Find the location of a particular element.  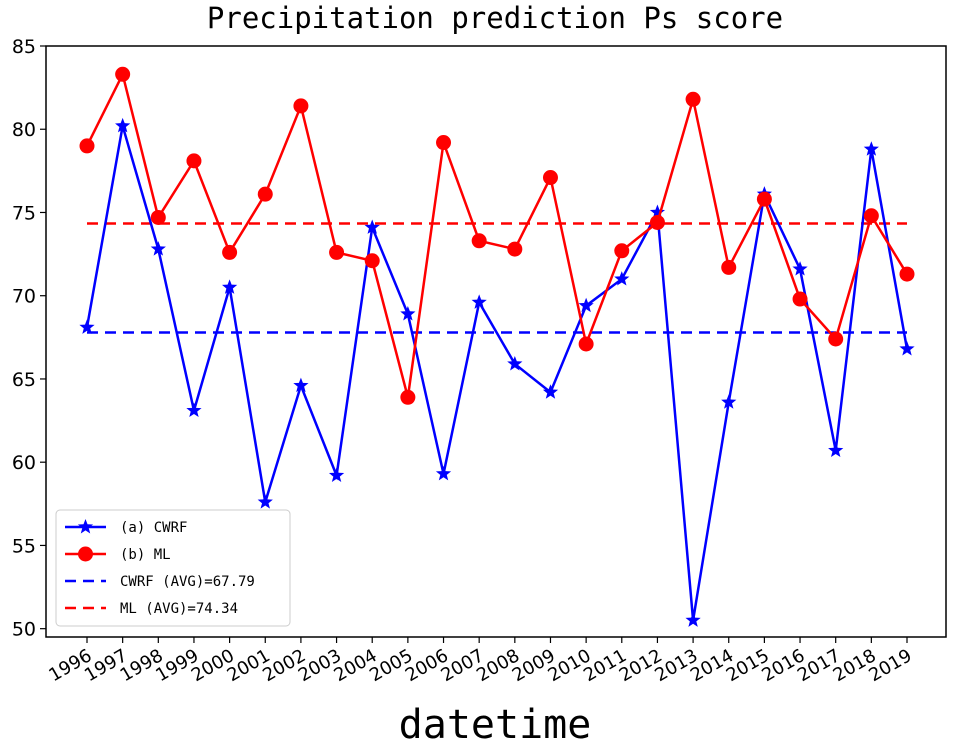

x-axis-label: datetime is located at coordinates (495, 724).